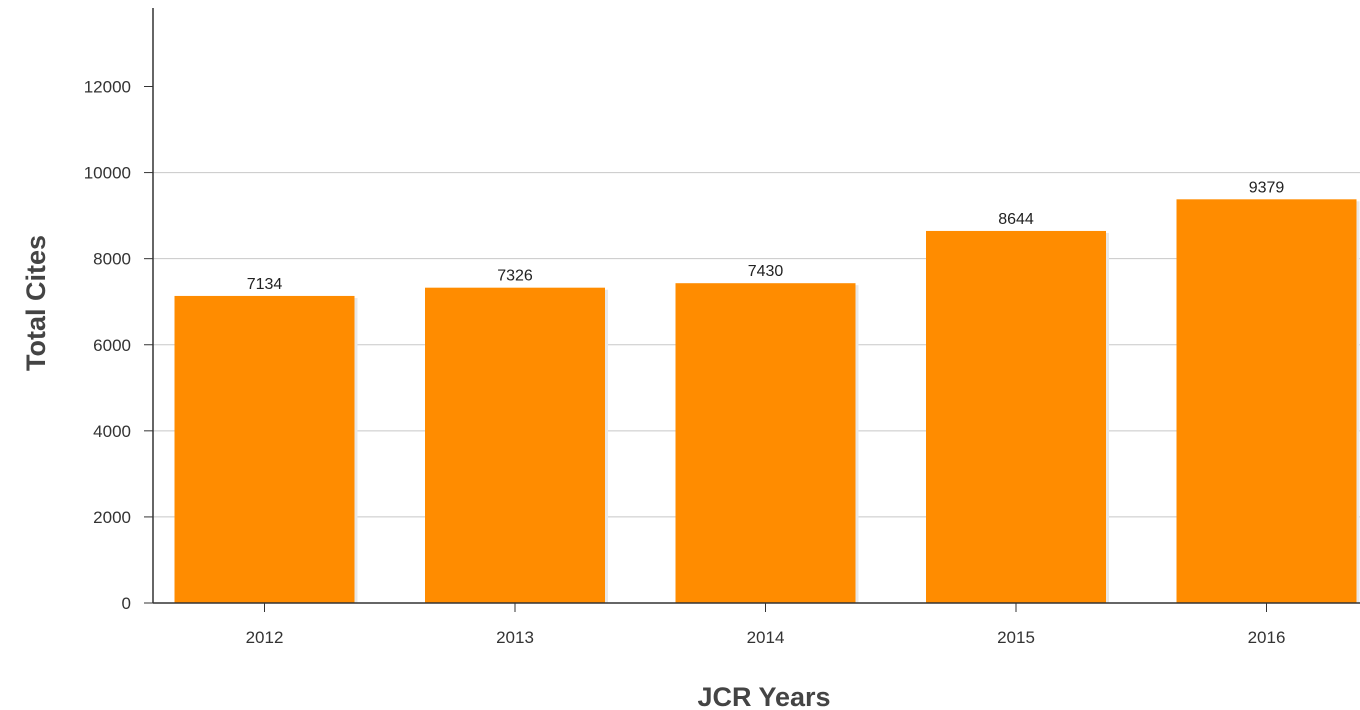 The width and height of the screenshot is (1360, 710). What do you see at coordinates (1267, 637) in the screenshot?
I see `x-tick-label: 2016` at bounding box center [1267, 637].